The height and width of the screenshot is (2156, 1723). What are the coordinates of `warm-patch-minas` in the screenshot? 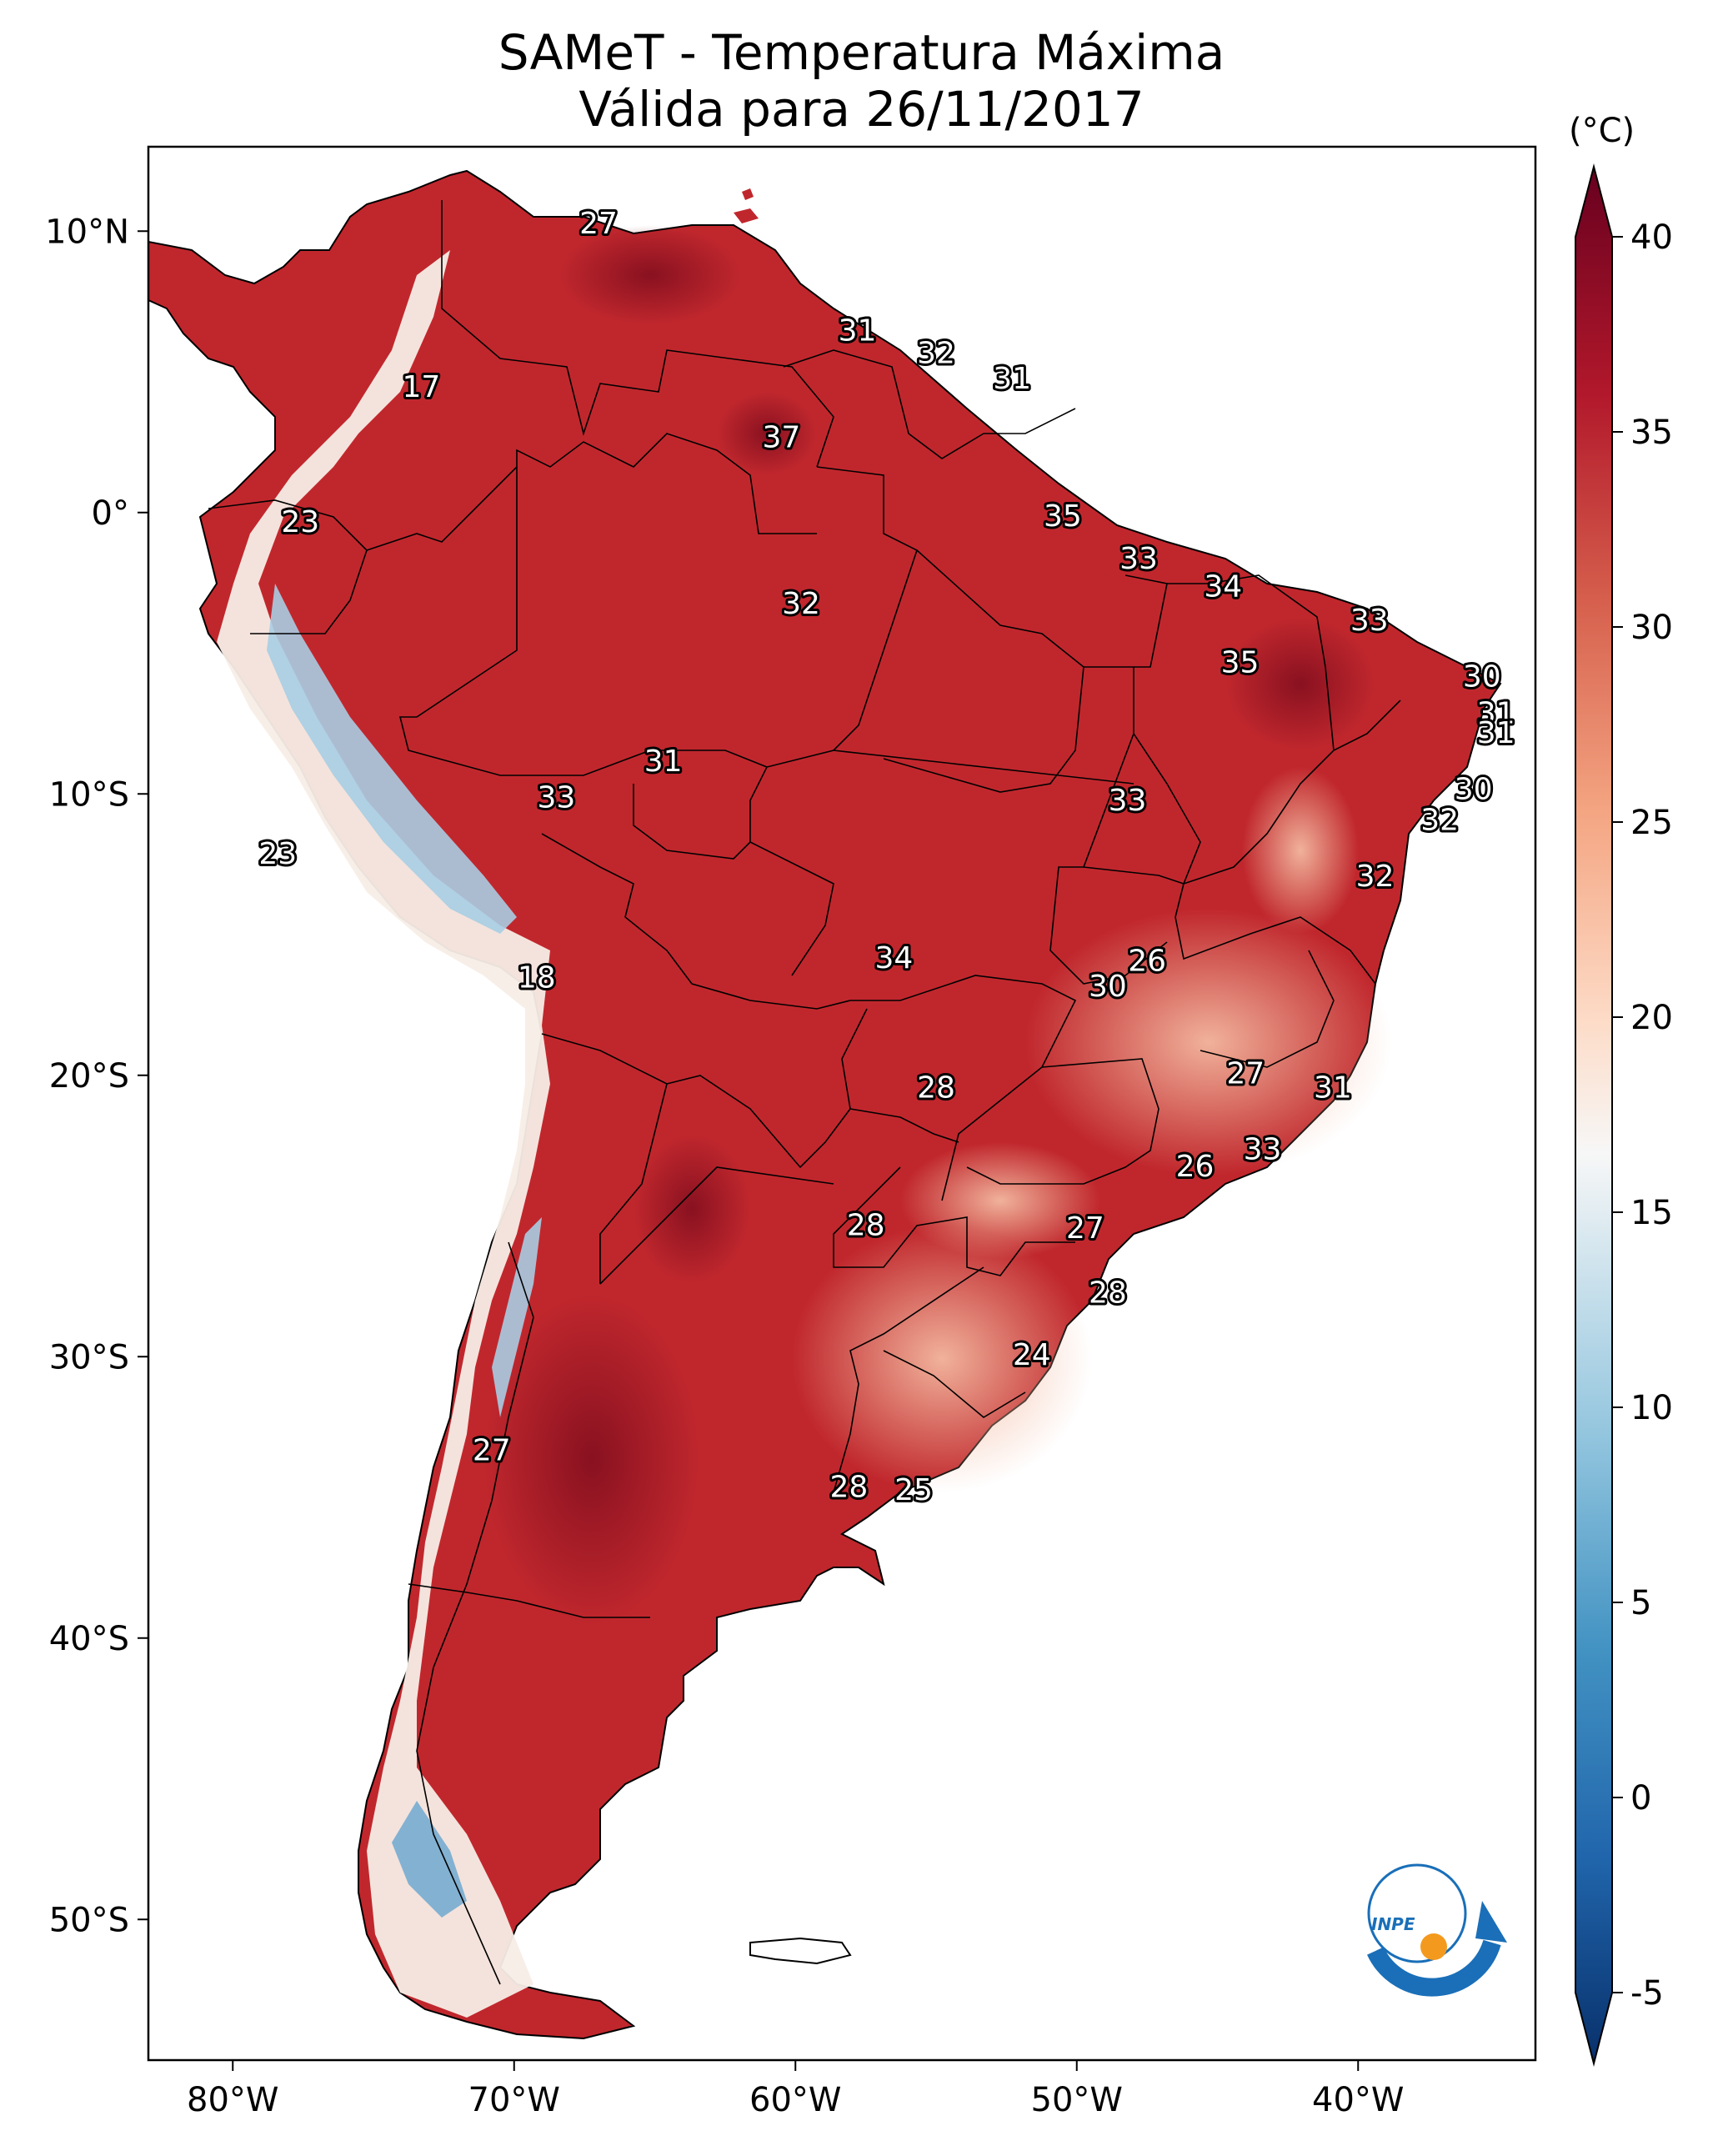 It's located at (1208, 1042).